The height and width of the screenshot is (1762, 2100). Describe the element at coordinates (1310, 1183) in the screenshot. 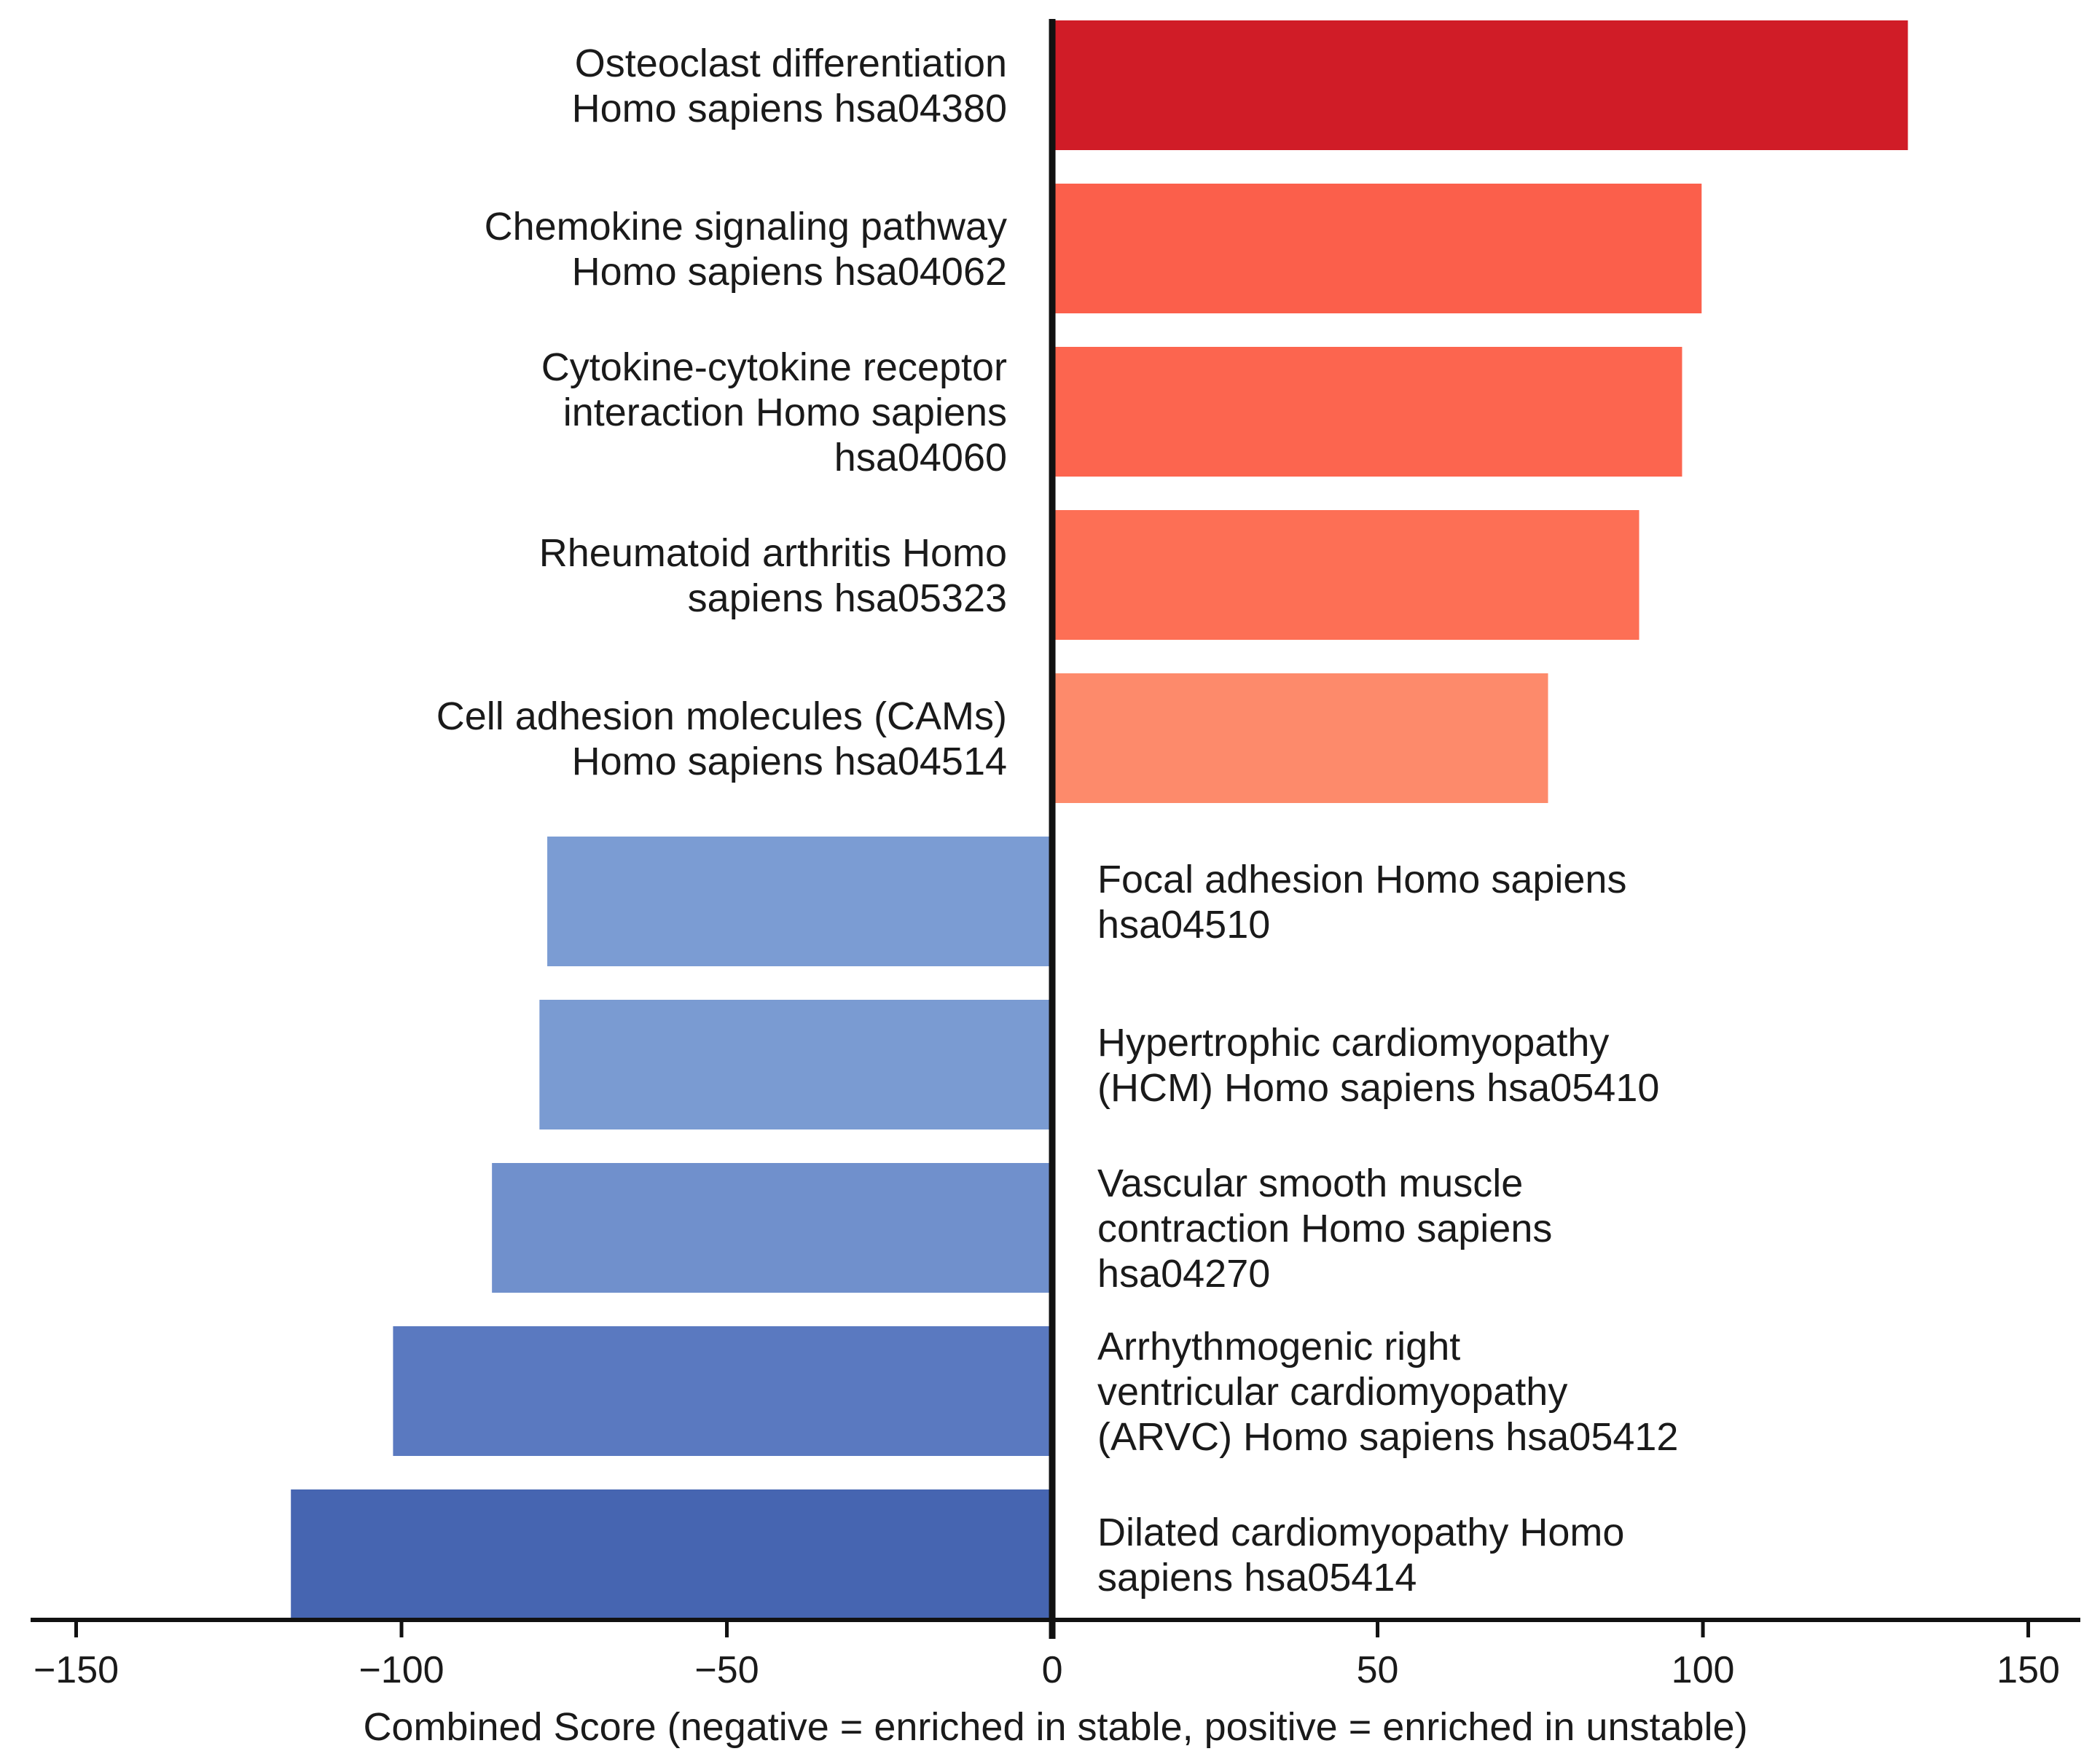

I see `category-label-line: Vascular smooth muscle` at that location.